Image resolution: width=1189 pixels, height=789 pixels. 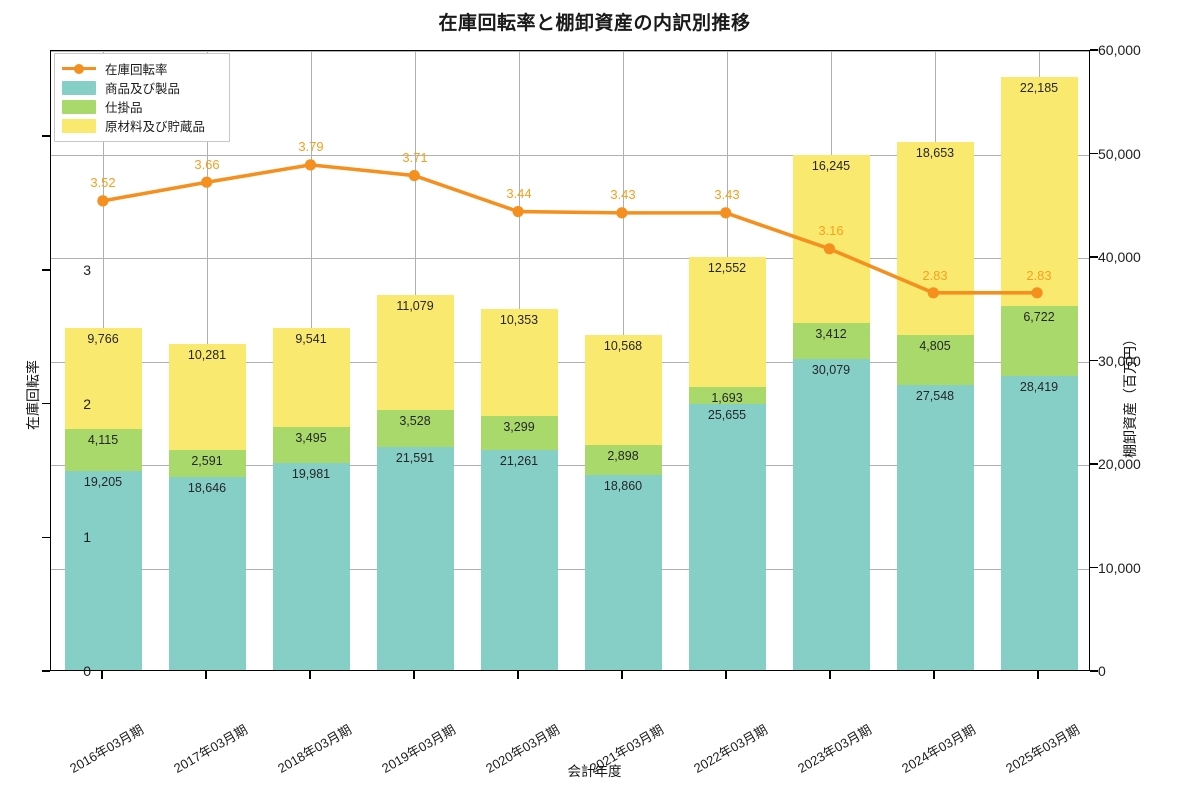 I want to click on bar-segment-1: 2,898, so click(x=623, y=459).